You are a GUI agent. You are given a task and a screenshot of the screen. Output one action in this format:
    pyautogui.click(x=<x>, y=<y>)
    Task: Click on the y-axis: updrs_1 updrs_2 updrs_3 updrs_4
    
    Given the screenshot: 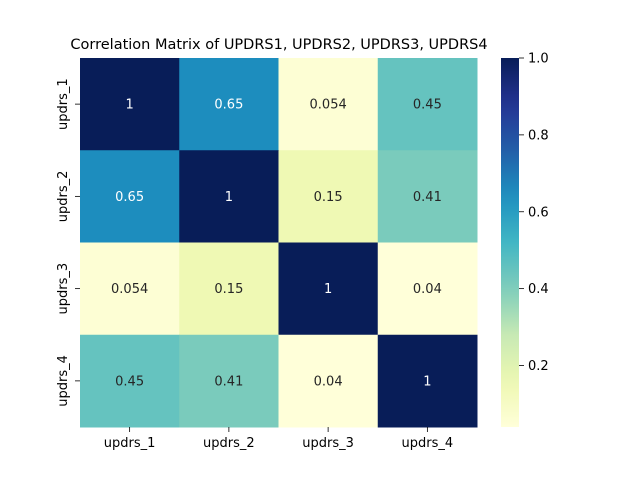 What is the action you would take?
    pyautogui.click(x=68, y=242)
    